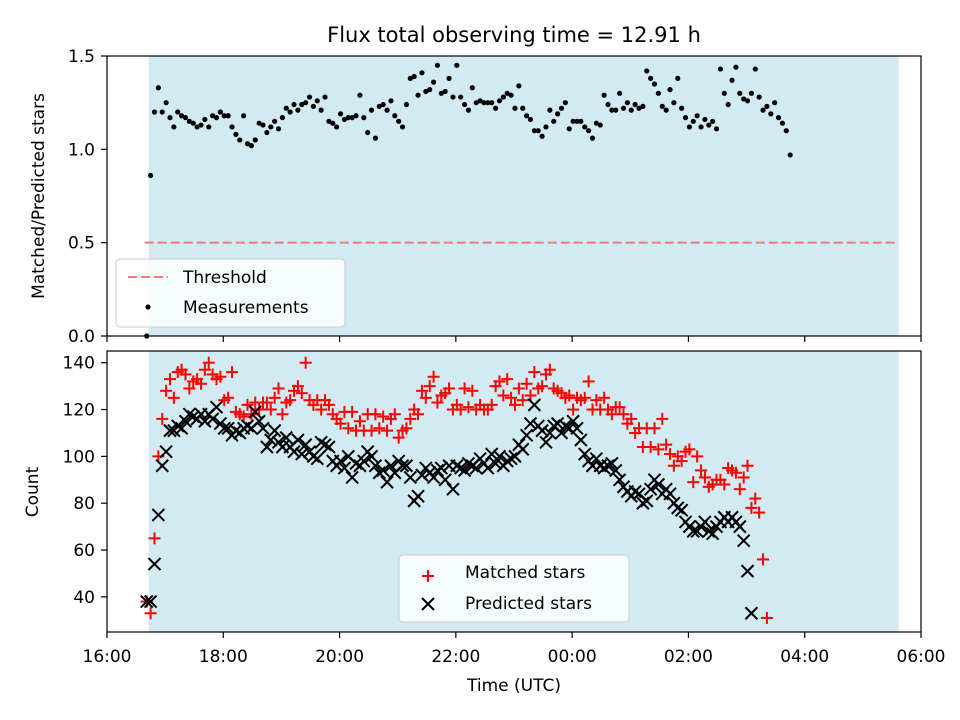  What do you see at coordinates (223, 657) in the screenshot?
I see `bottom-x-tick-label: 18:00` at bounding box center [223, 657].